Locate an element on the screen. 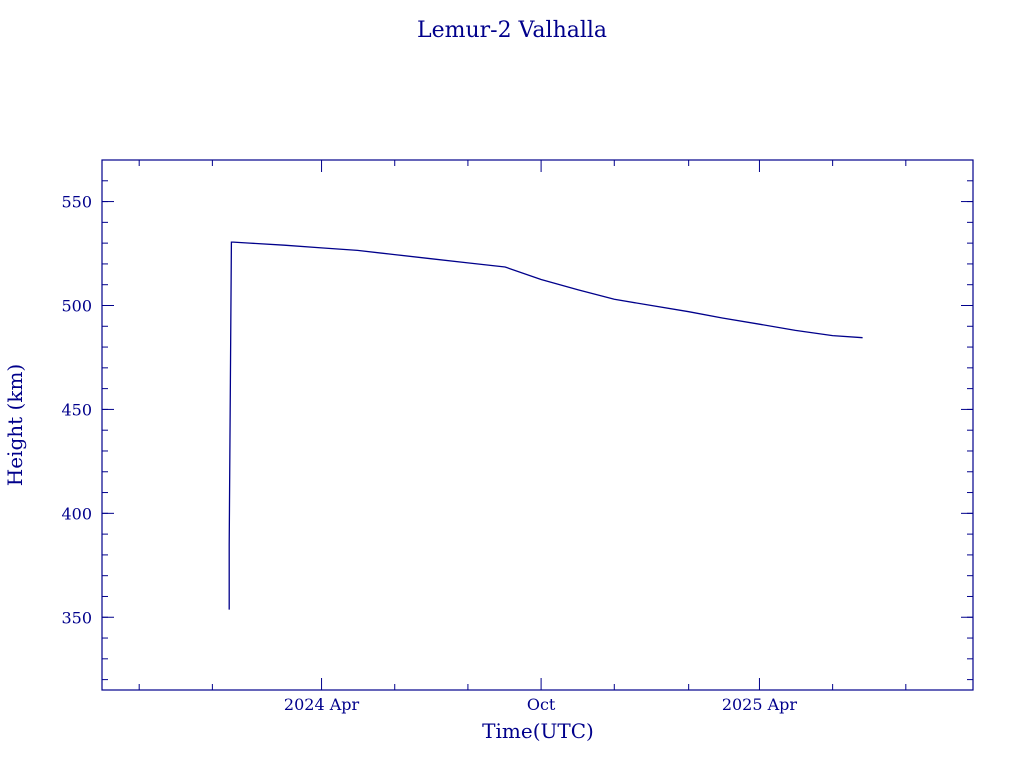  y-tick-label: 450 is located at coordinates (76, 409).